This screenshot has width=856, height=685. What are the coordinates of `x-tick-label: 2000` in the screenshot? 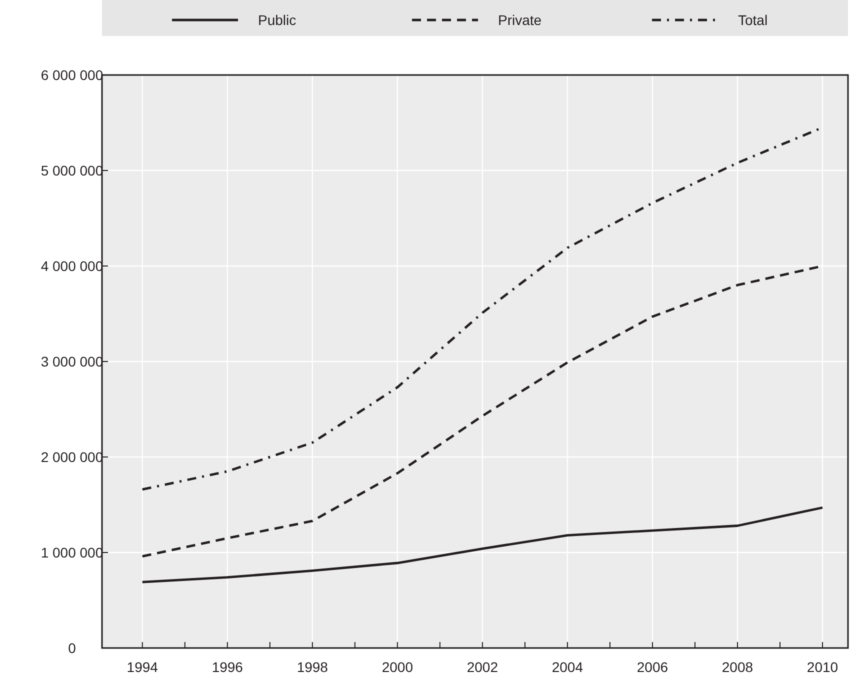 It's located at (398, 667).